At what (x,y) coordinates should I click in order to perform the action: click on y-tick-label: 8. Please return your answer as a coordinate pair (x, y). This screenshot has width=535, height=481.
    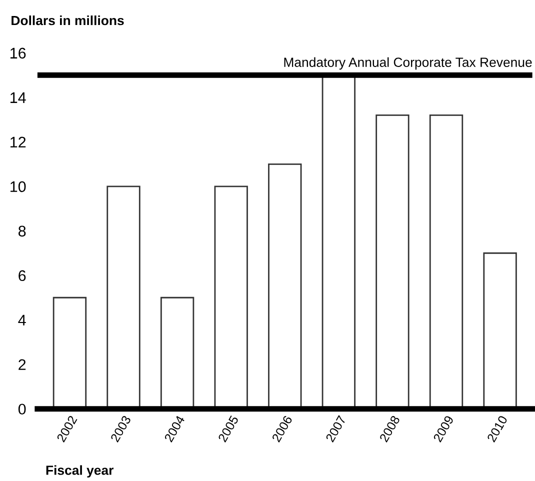
    Looking at the image, I should click on (22, 231).